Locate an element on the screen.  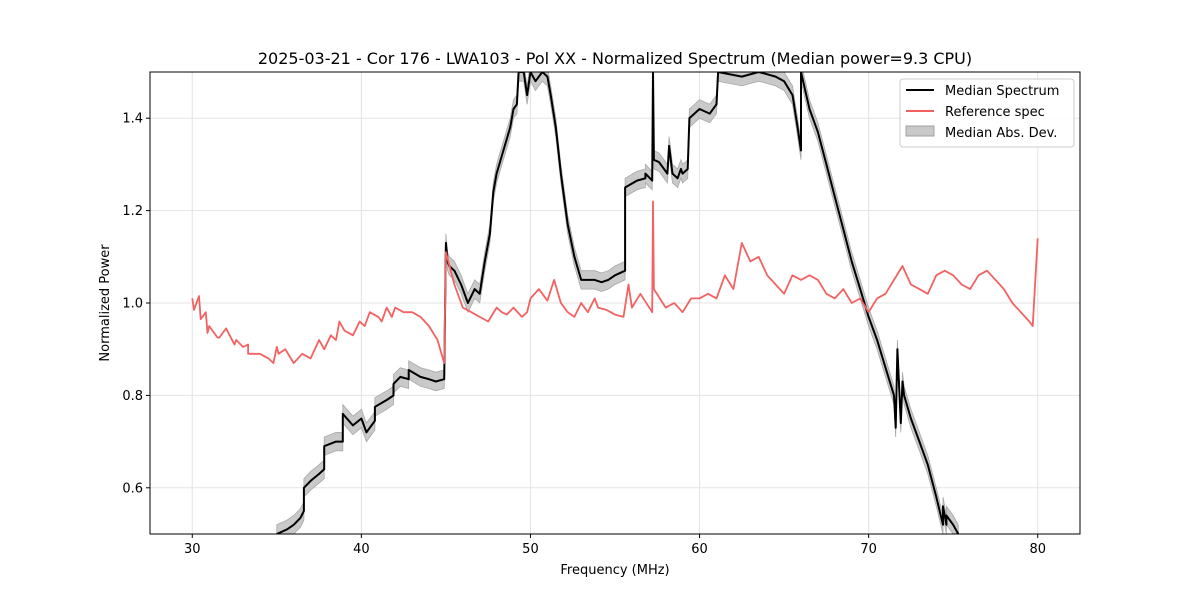
legend-reference-label: Reference spec is located at coordinates (995, 112).